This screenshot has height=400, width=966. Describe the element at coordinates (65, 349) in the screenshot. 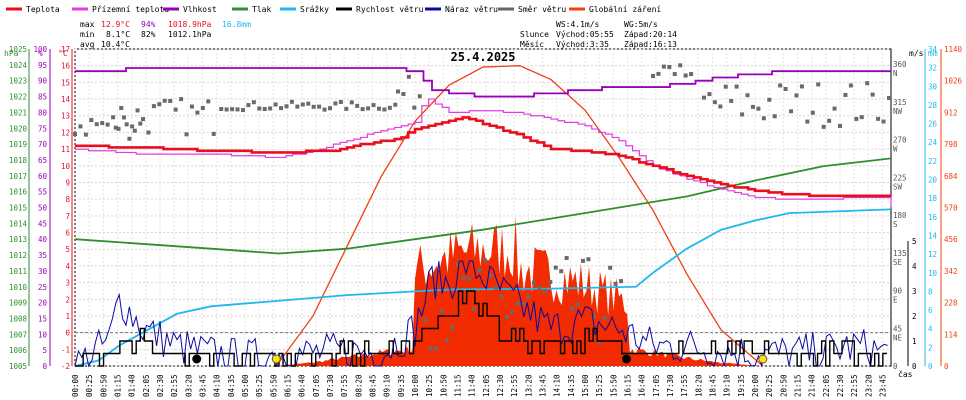

I see `degc-tick: -1` at that location.